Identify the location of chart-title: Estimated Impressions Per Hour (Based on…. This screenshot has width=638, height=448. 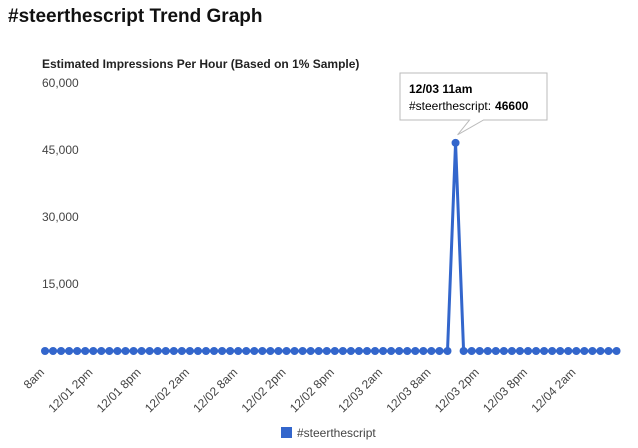
(200, 64).